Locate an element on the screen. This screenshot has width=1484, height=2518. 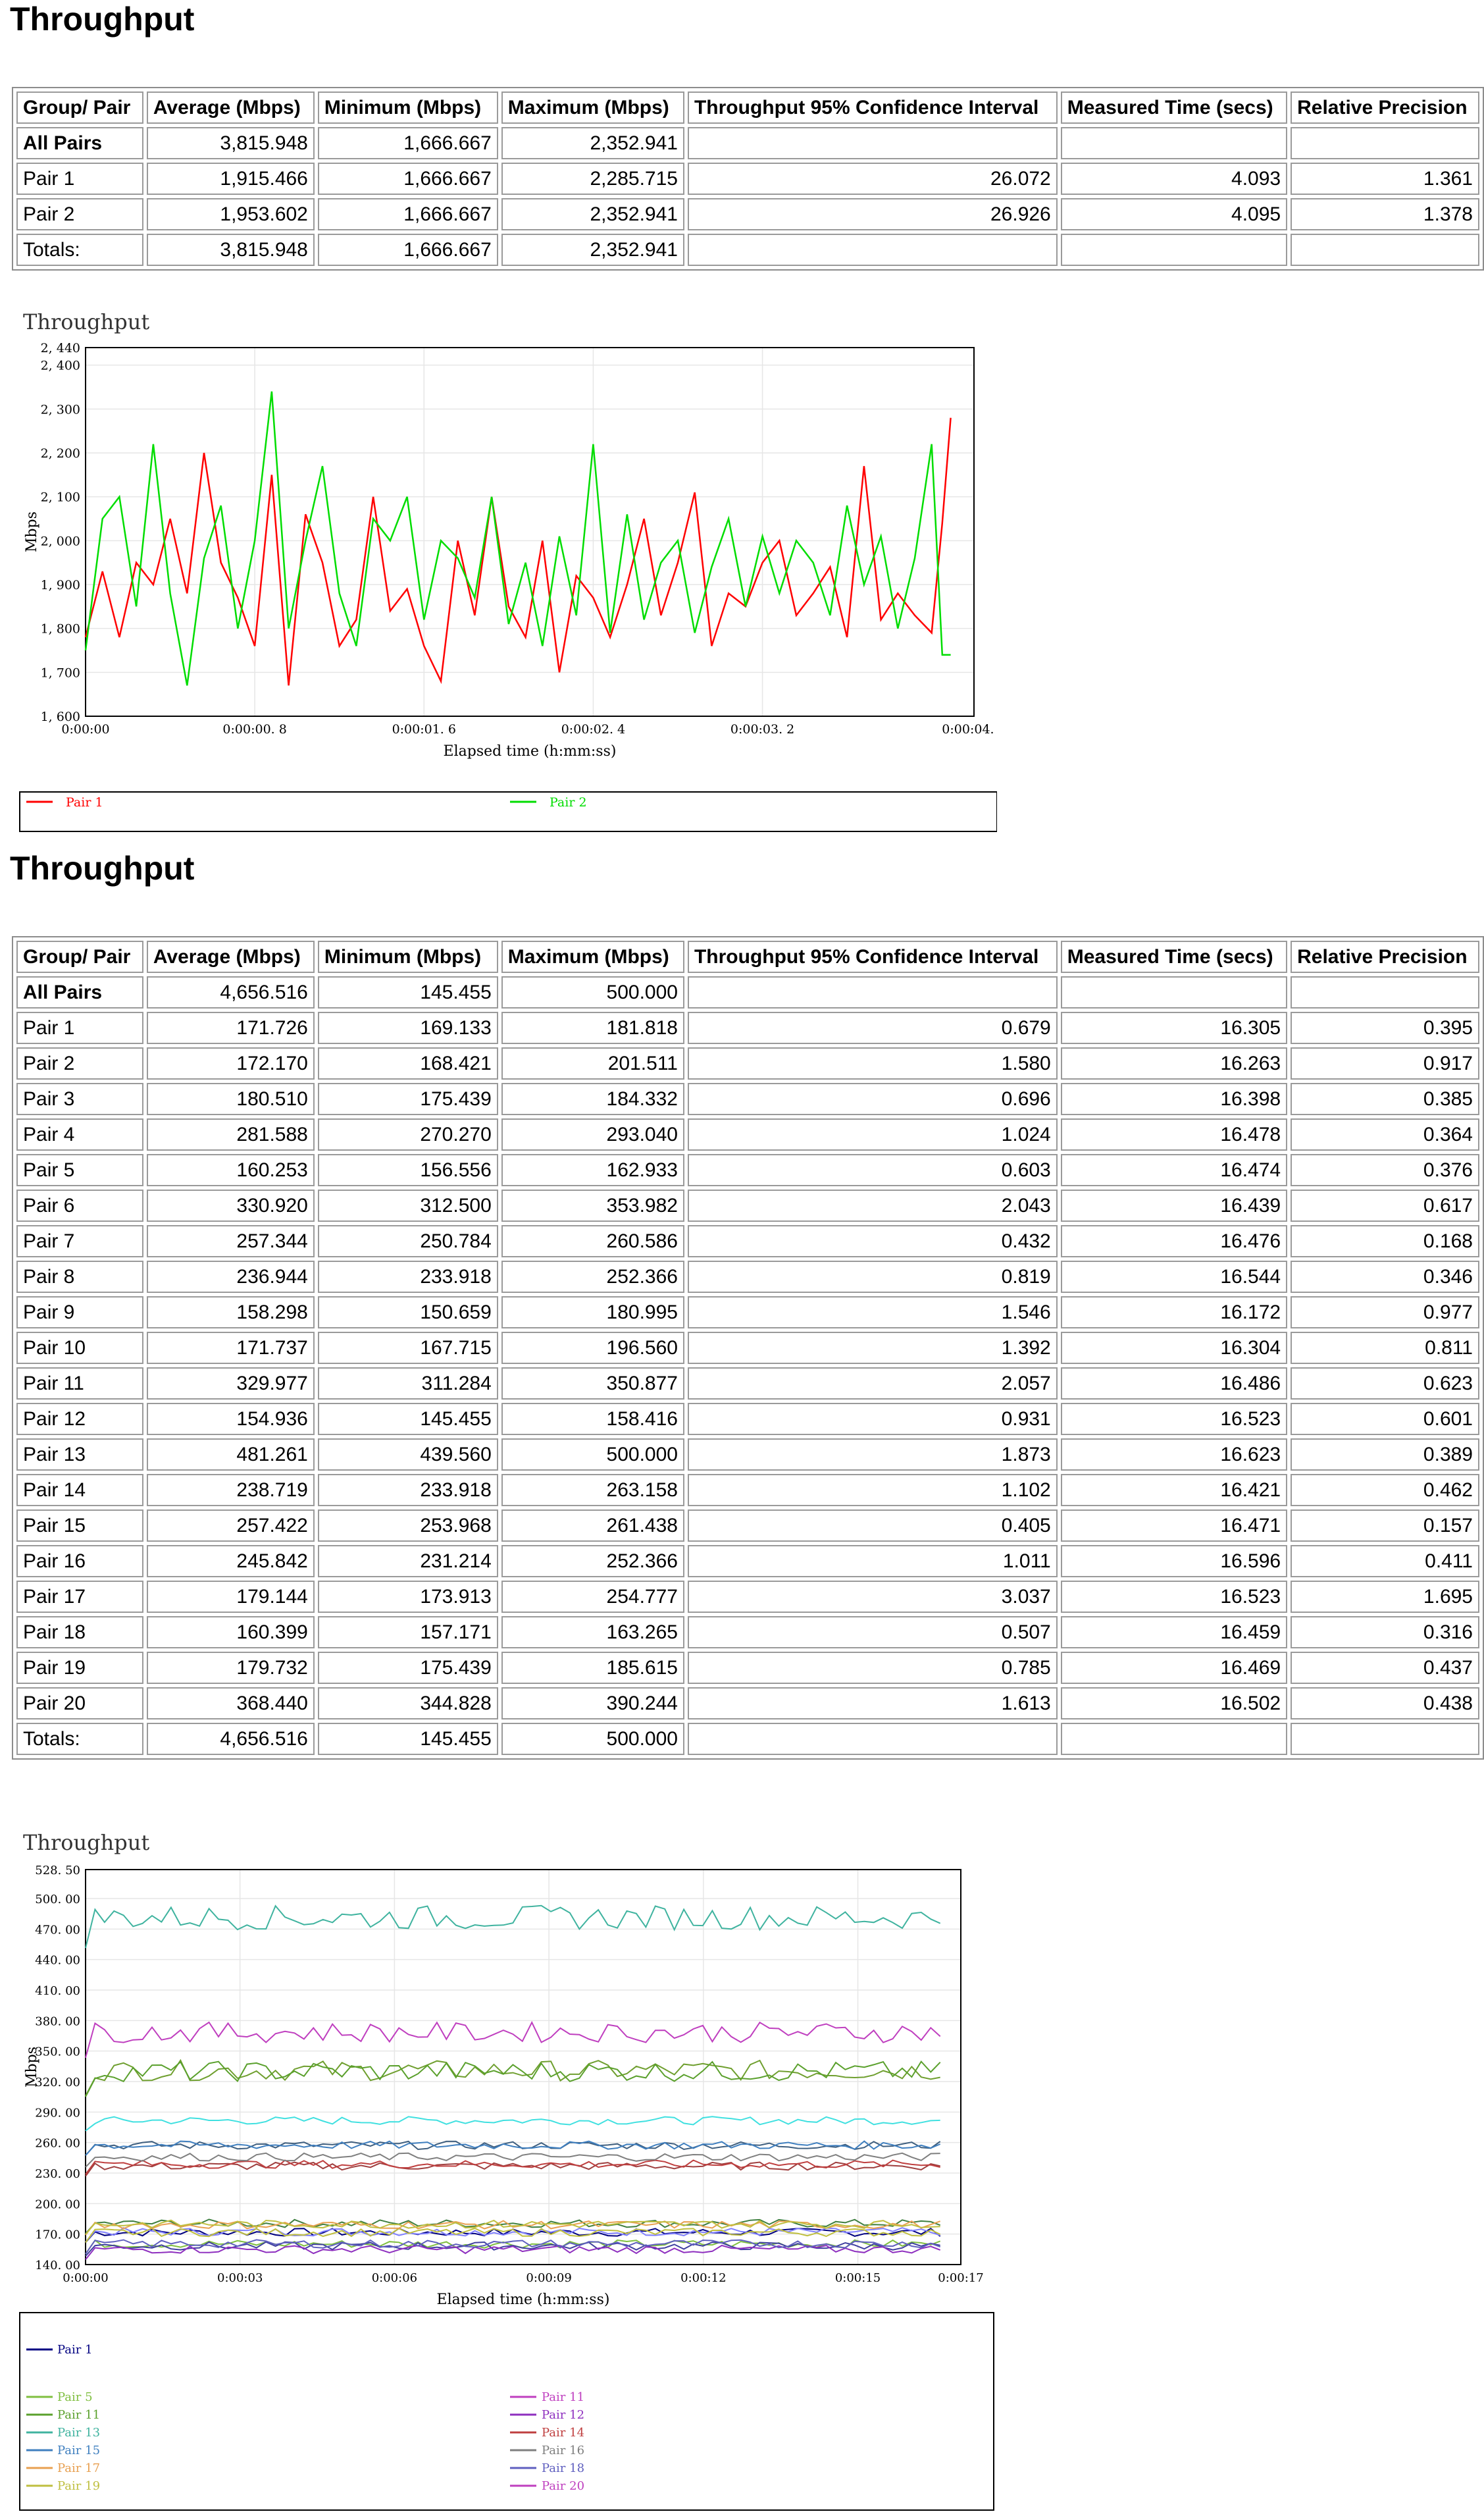
table-cell: 0.977 is located at coordinates (1385, 1312).